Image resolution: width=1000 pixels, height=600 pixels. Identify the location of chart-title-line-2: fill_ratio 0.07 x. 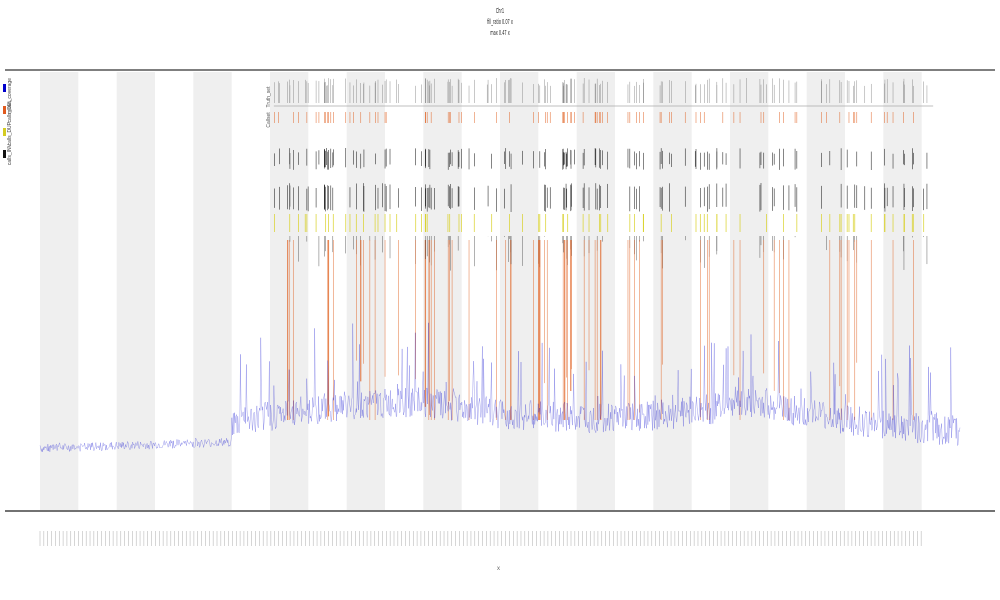
(500, 22).